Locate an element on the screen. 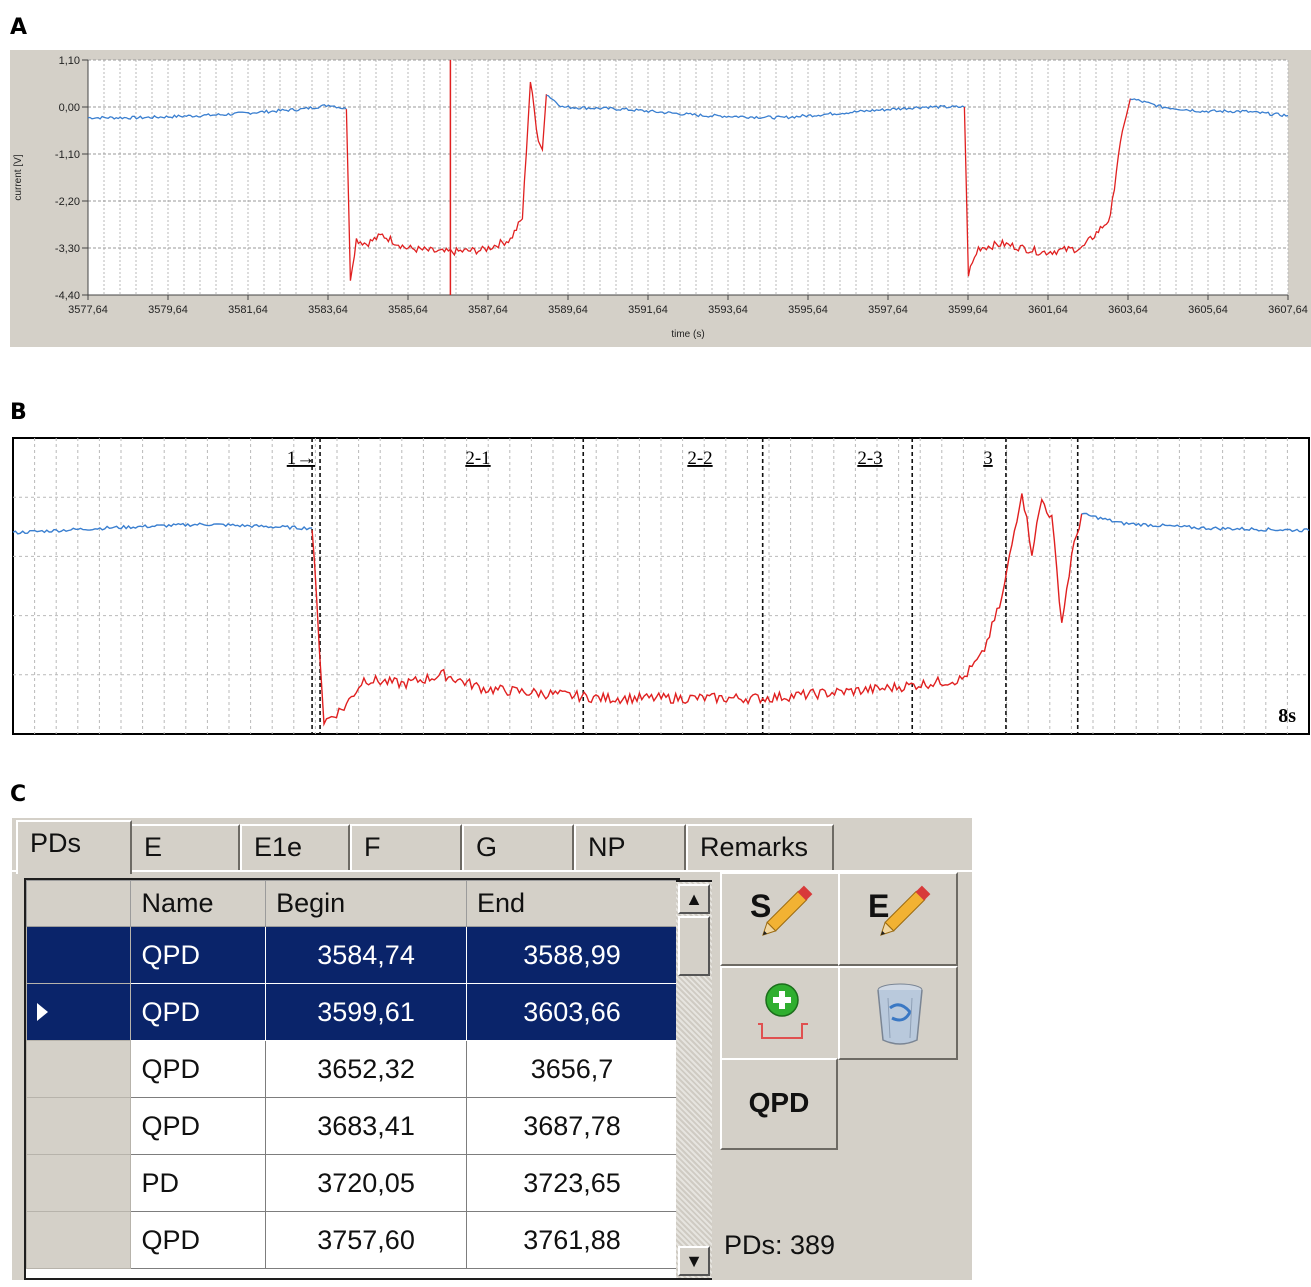 This screenshot has width=1311, height=1287. phase-label: 2-1 is located at coordinates (477, 458).